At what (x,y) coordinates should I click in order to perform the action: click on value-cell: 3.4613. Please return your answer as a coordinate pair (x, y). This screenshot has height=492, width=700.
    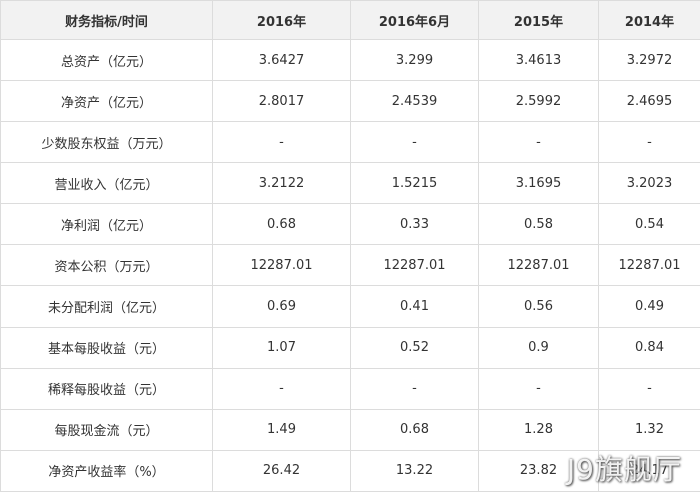
    Looking at the image, I should click on (538, 60).